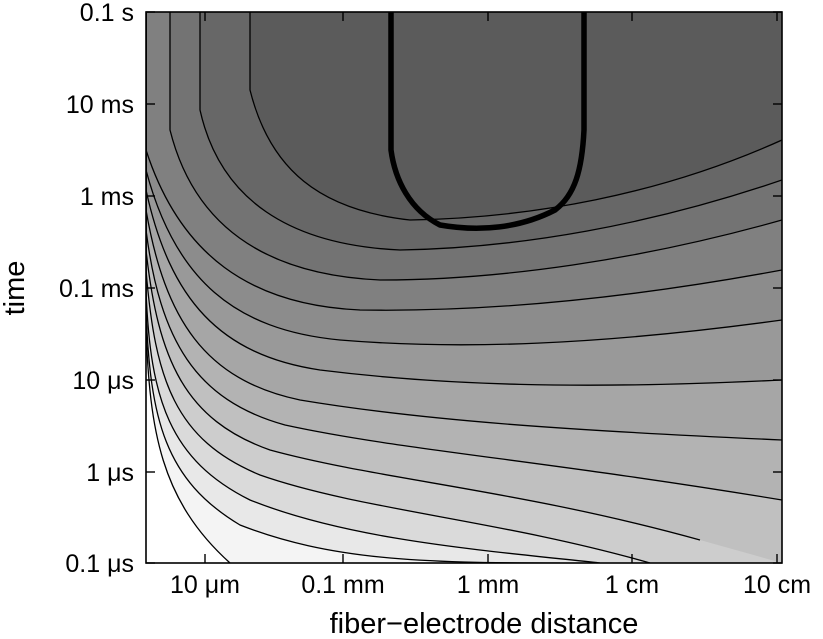 The height and width of the screenshot is (639, 823). Describe the element at coordinates (100, 105) in the screenshot. I see `y-tick-label: 10 ms` at that location.